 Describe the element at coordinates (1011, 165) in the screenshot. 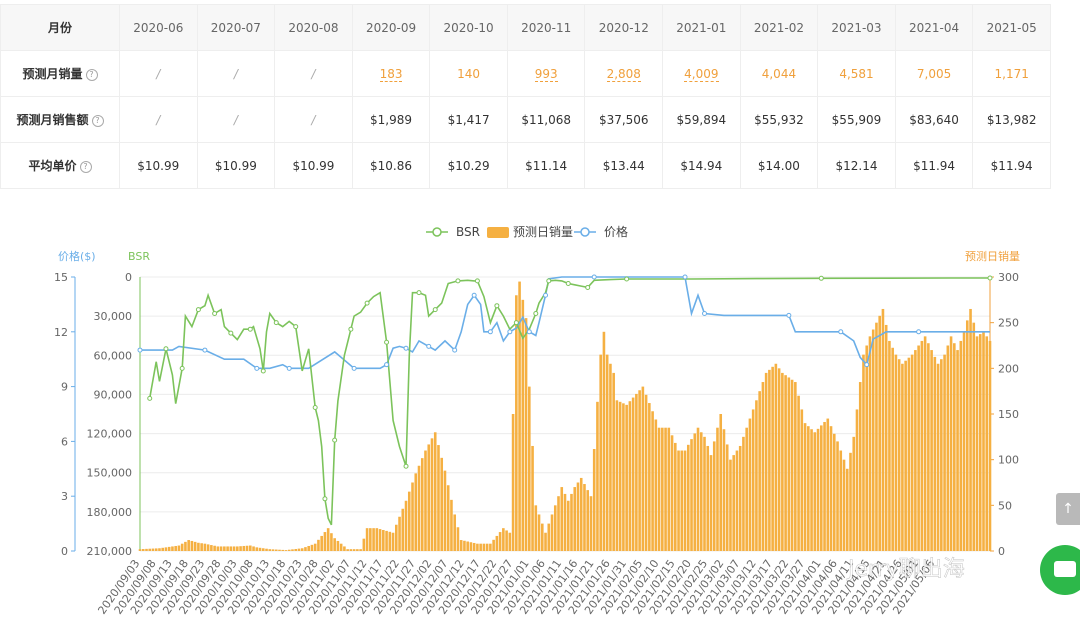

I see `table-cell: $11.94` at that location.